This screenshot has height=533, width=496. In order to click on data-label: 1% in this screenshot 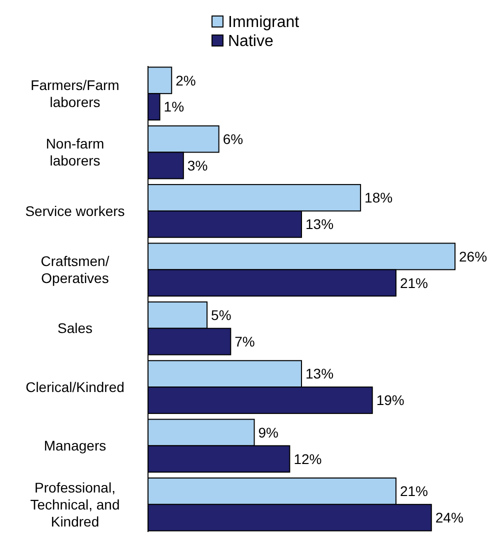, I will do `click(174, 106)`.